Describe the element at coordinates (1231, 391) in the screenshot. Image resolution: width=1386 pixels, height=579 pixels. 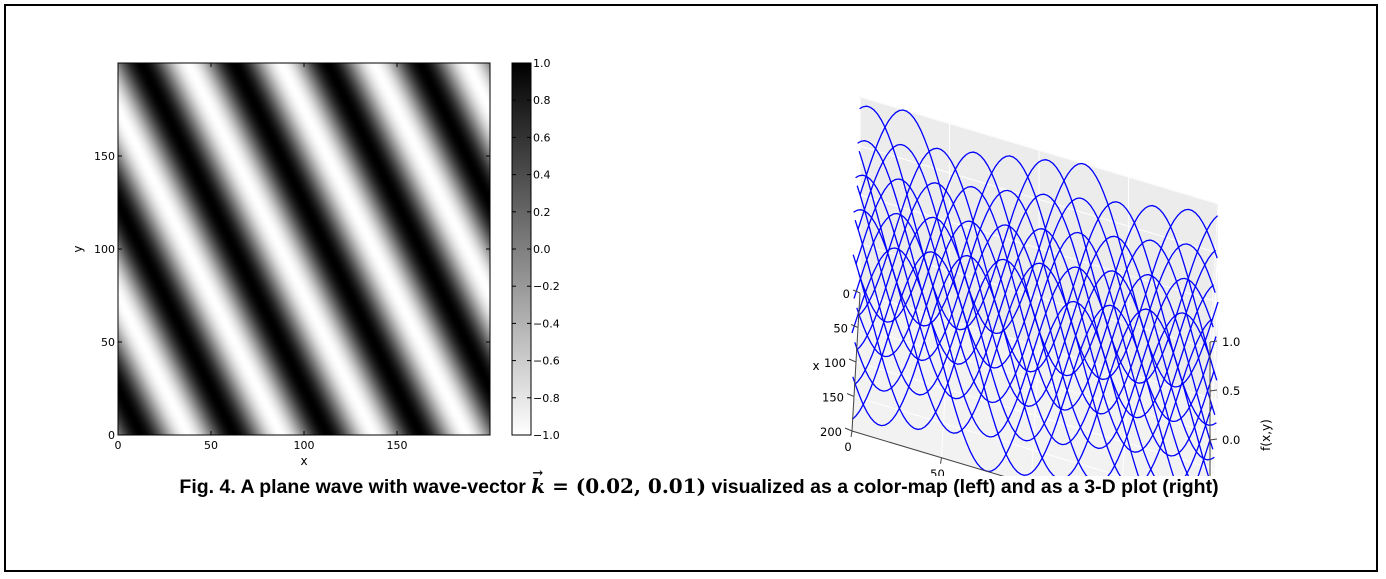
I see `z-tick-label: 0.5` at that location.